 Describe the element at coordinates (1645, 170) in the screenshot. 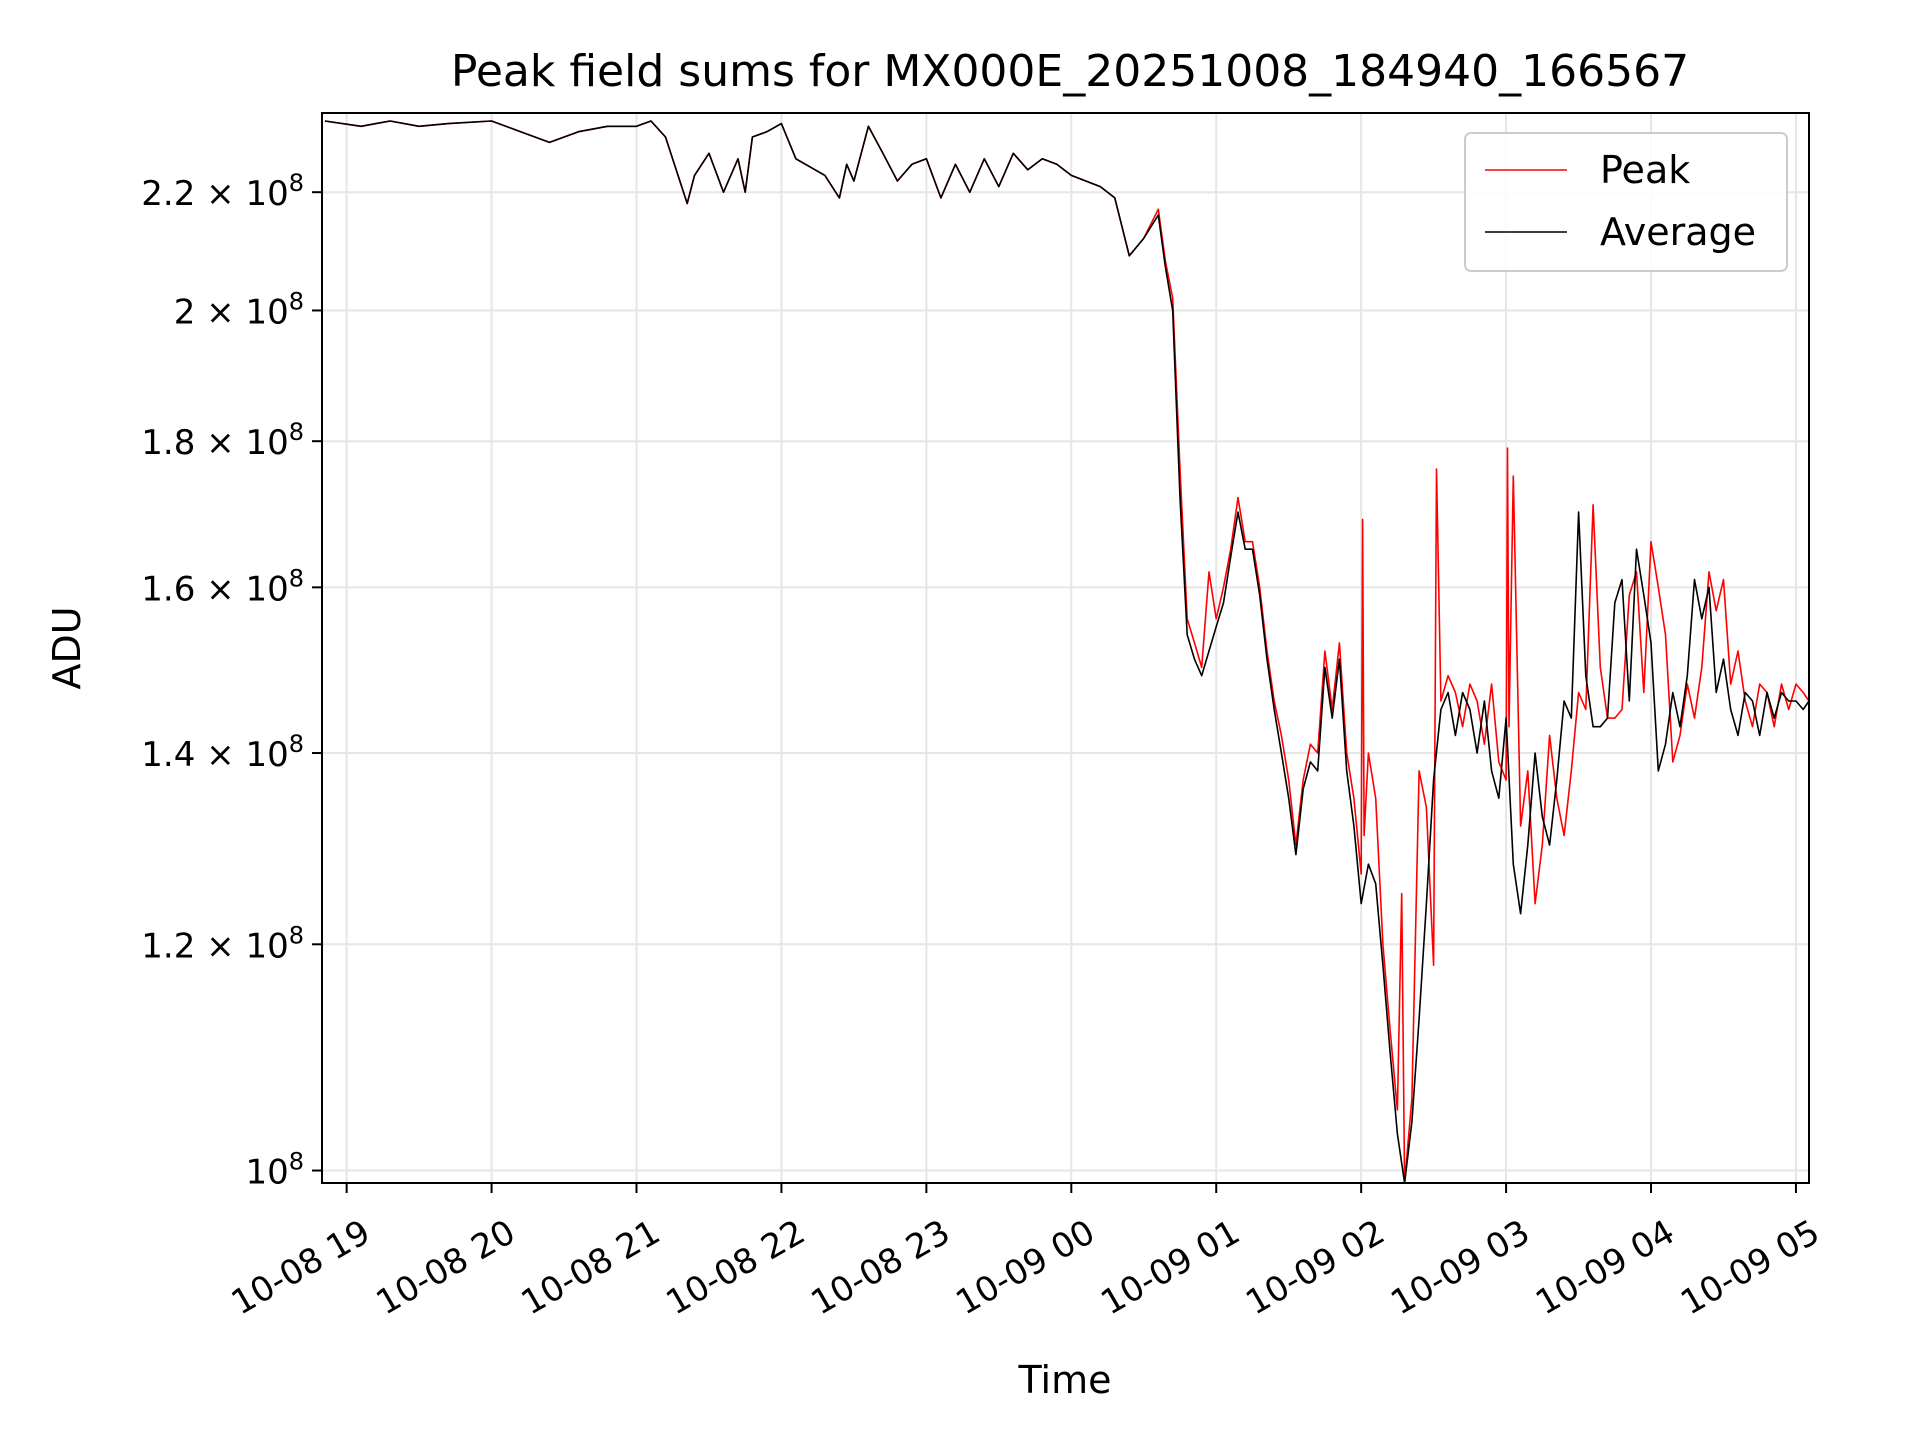

I see `legend-label-peak: Peak` at that location.